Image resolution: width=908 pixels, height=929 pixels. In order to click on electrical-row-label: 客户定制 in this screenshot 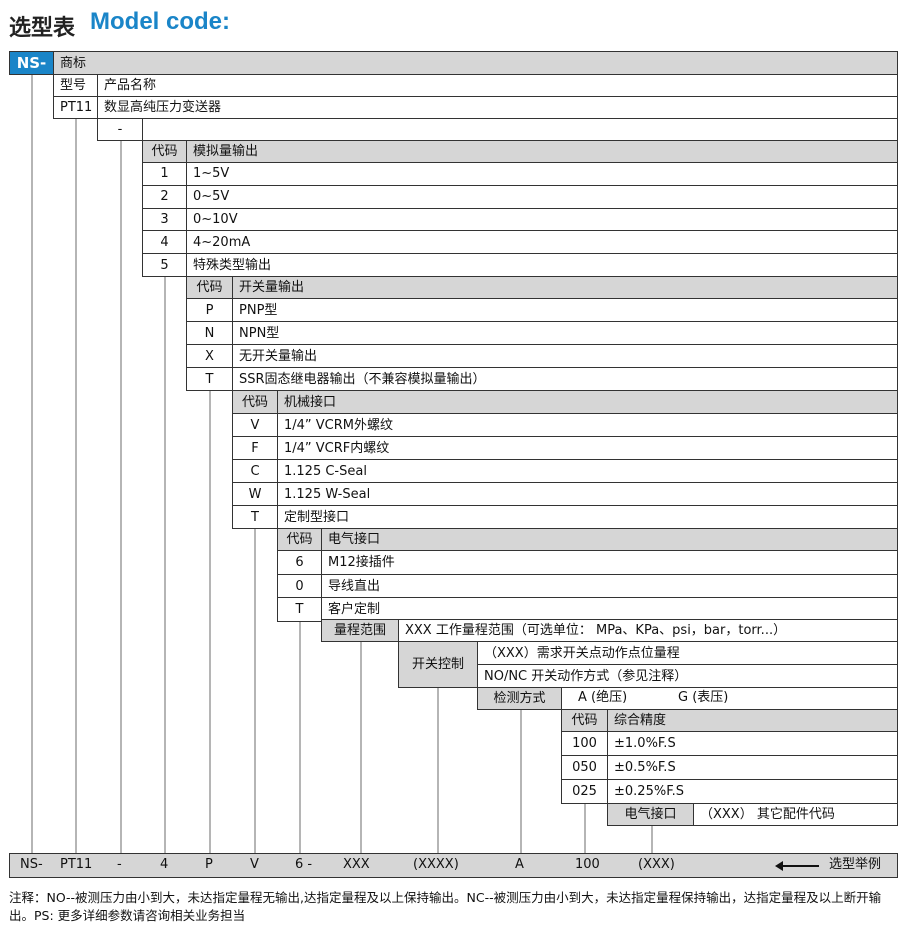, I will do `click(609, 610)`.